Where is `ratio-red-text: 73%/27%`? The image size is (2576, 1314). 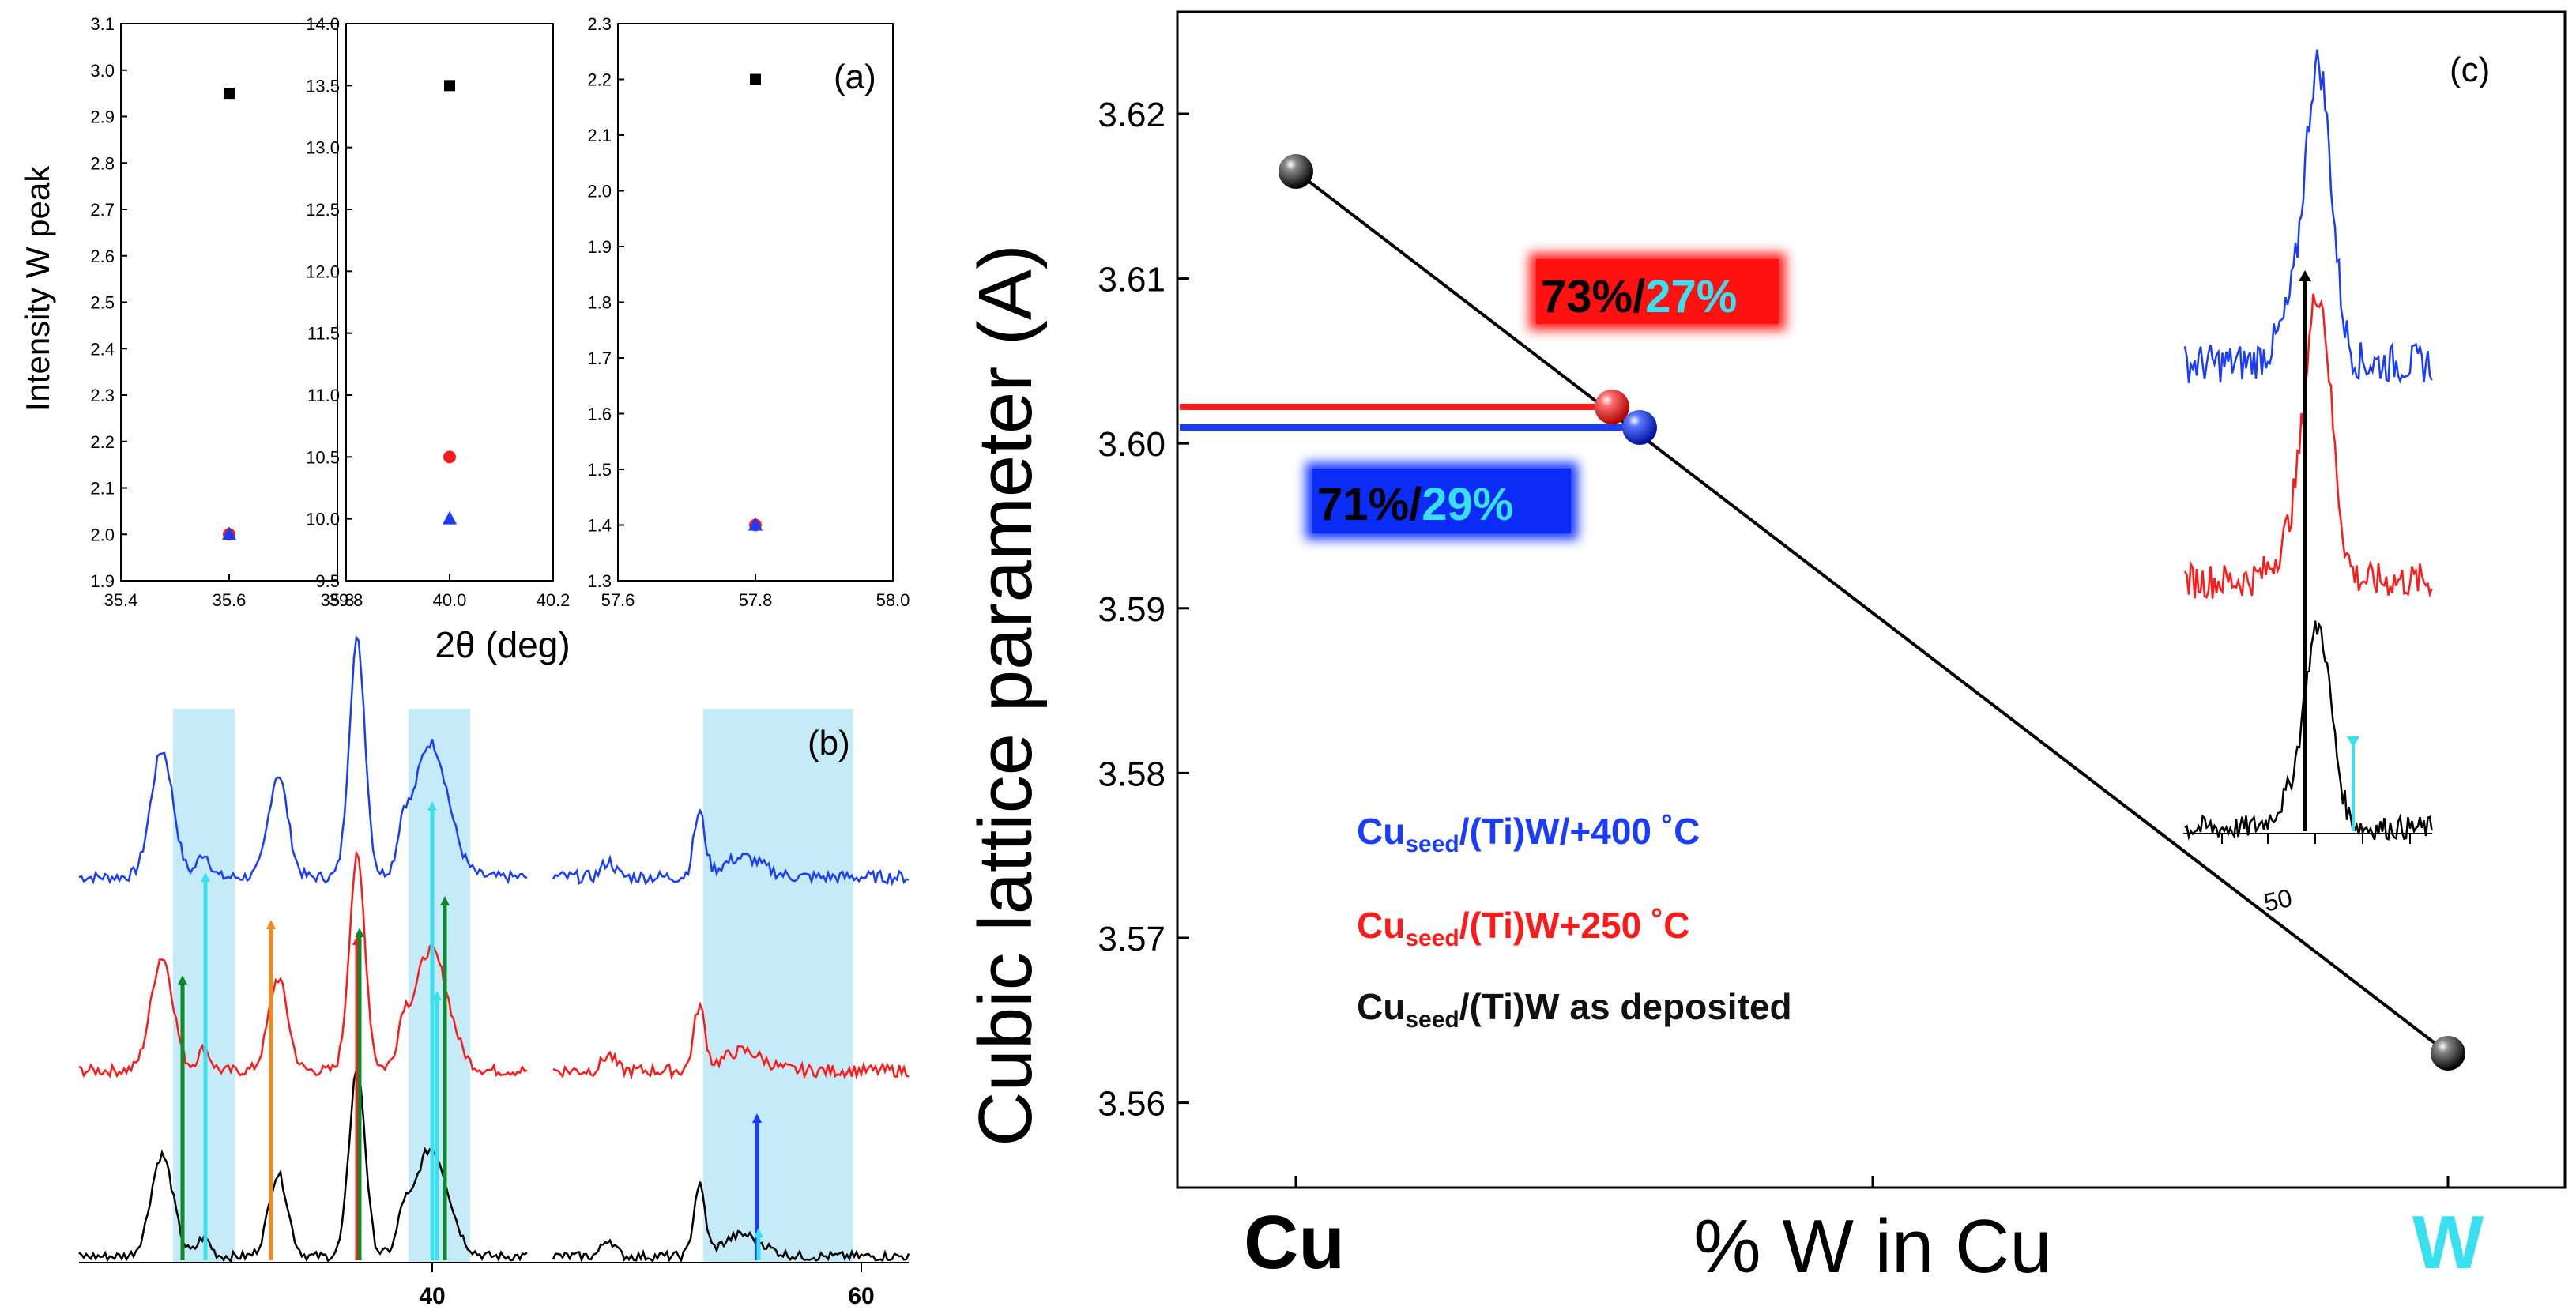
ratio-red-text: 73%/27% is located at coordinates (1639, 296).